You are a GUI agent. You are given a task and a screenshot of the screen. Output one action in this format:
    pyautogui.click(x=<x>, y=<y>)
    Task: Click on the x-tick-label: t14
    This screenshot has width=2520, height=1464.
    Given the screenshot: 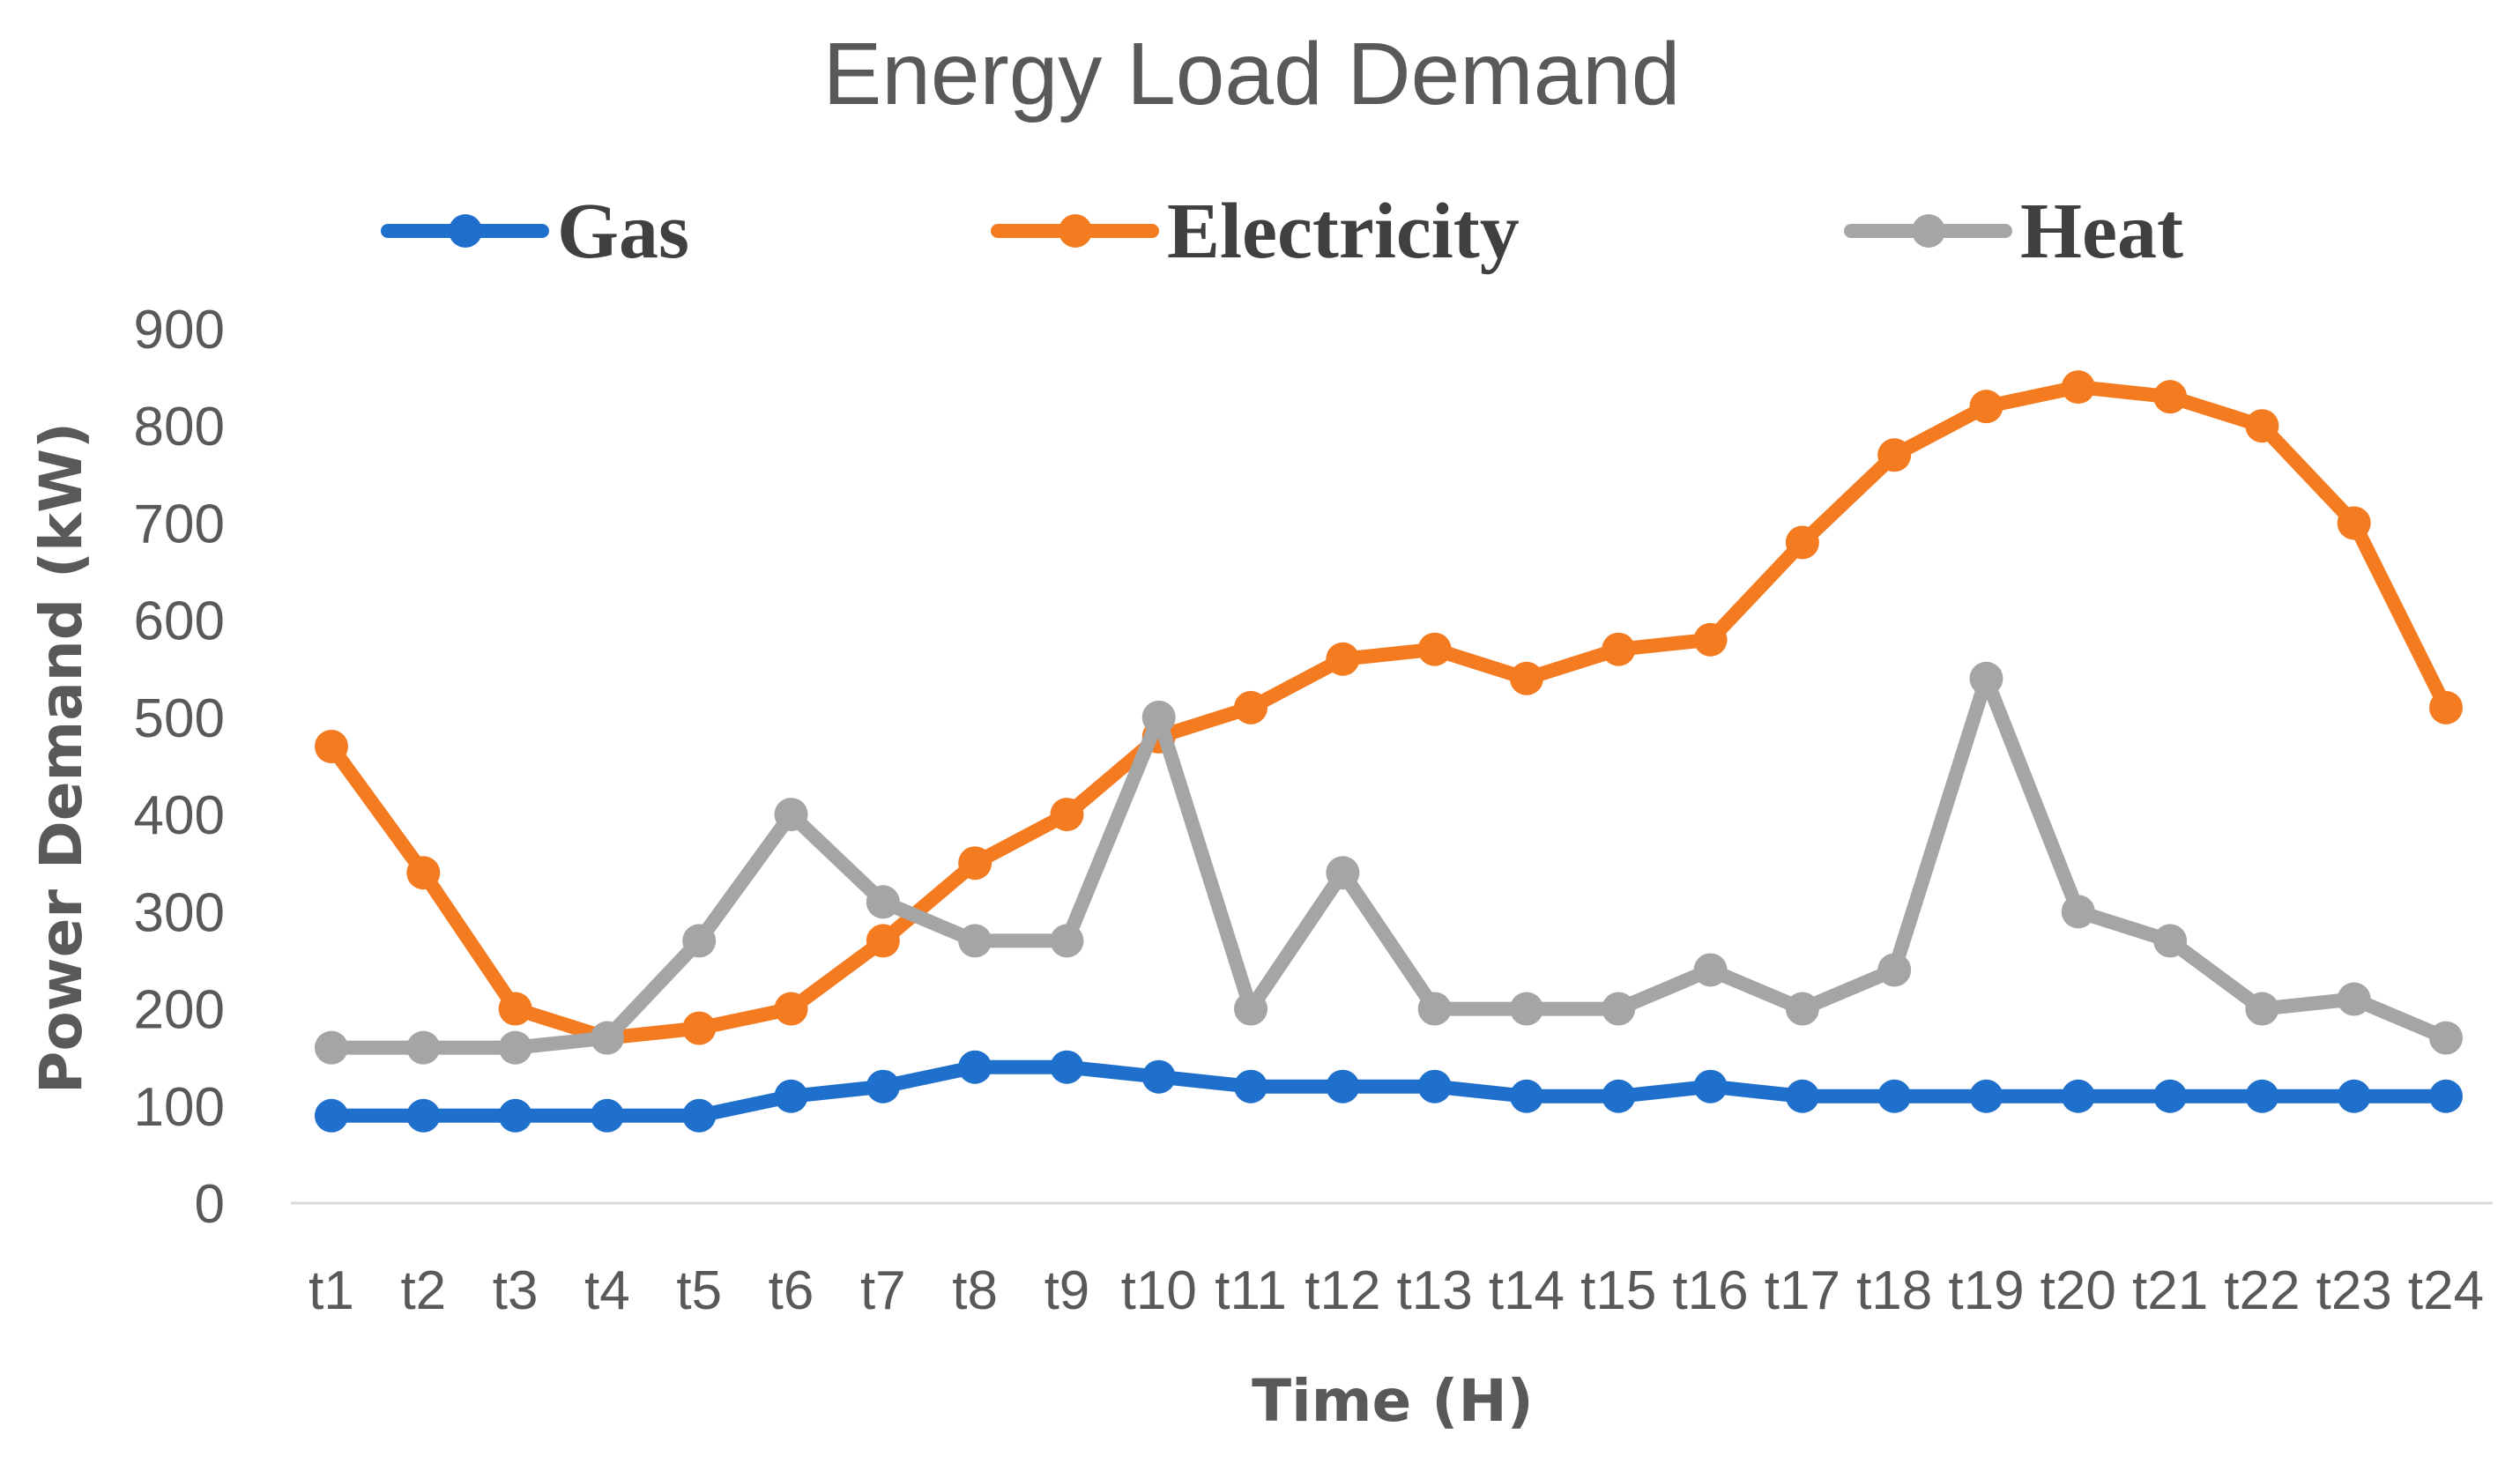 What is the action you would take?
    pyautogui.click(x=1527, y=1290)
    